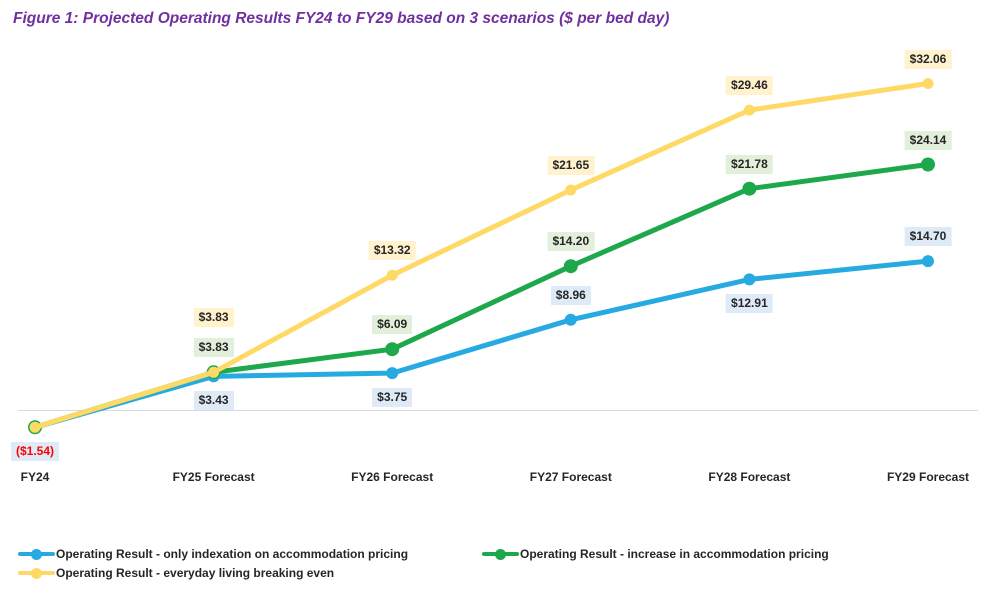 The image size is (997, 590). I want to click on data-label-series0-5: $14.70, so click(928, 236).